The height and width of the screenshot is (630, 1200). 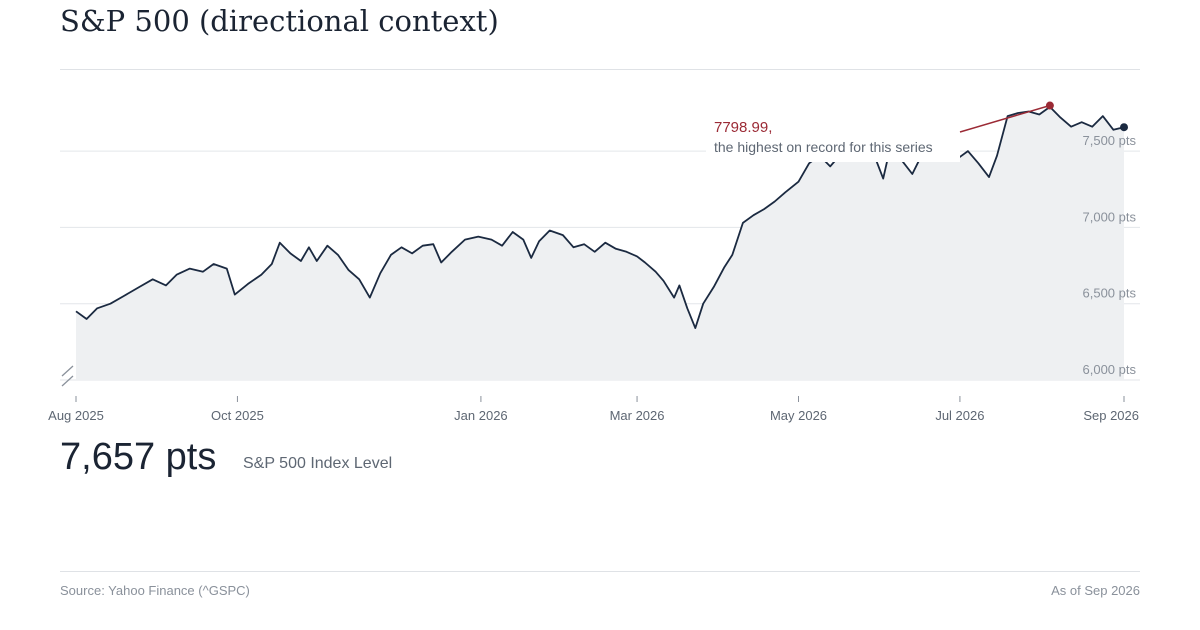 I want to click on annotation-background, so click(x=833, y=136).